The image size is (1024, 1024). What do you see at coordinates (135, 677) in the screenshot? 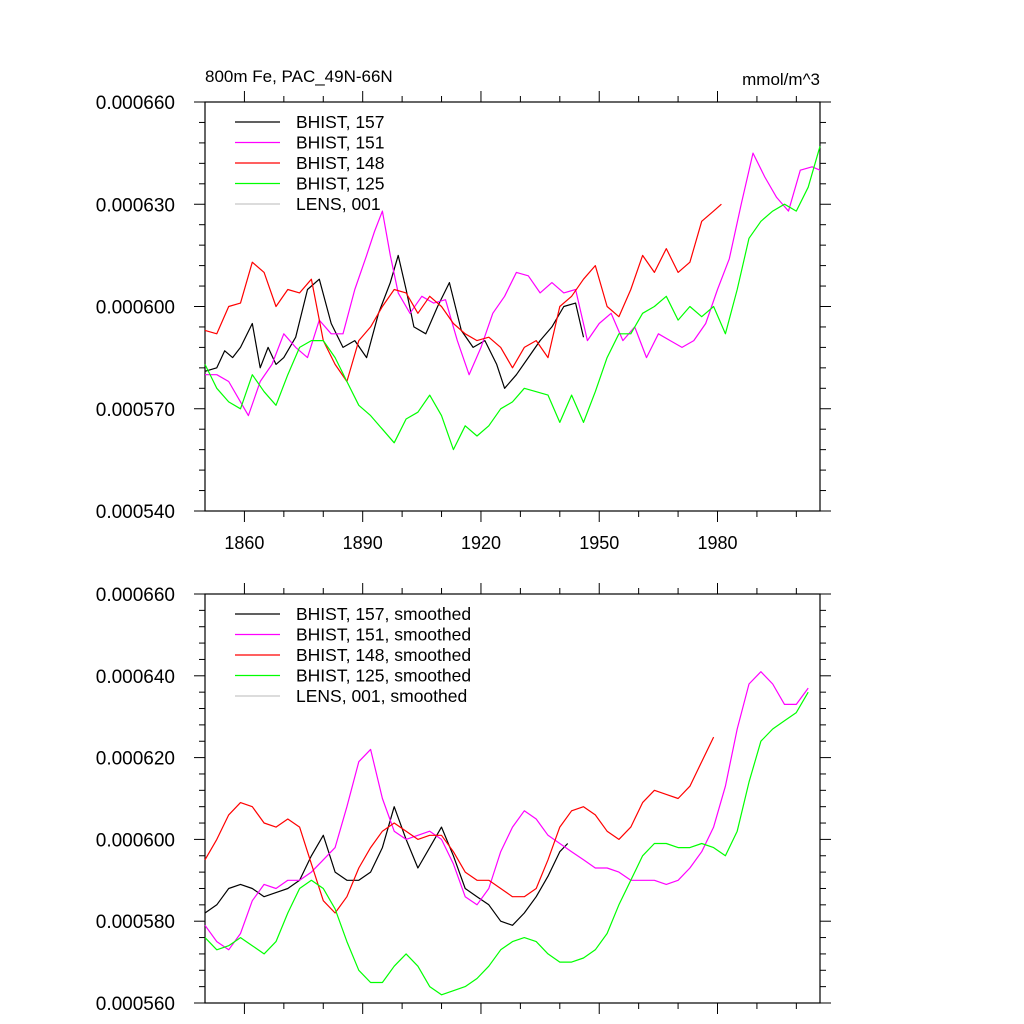
I see `y-tick-label: 0.000640` at bounding box center [135, 677].